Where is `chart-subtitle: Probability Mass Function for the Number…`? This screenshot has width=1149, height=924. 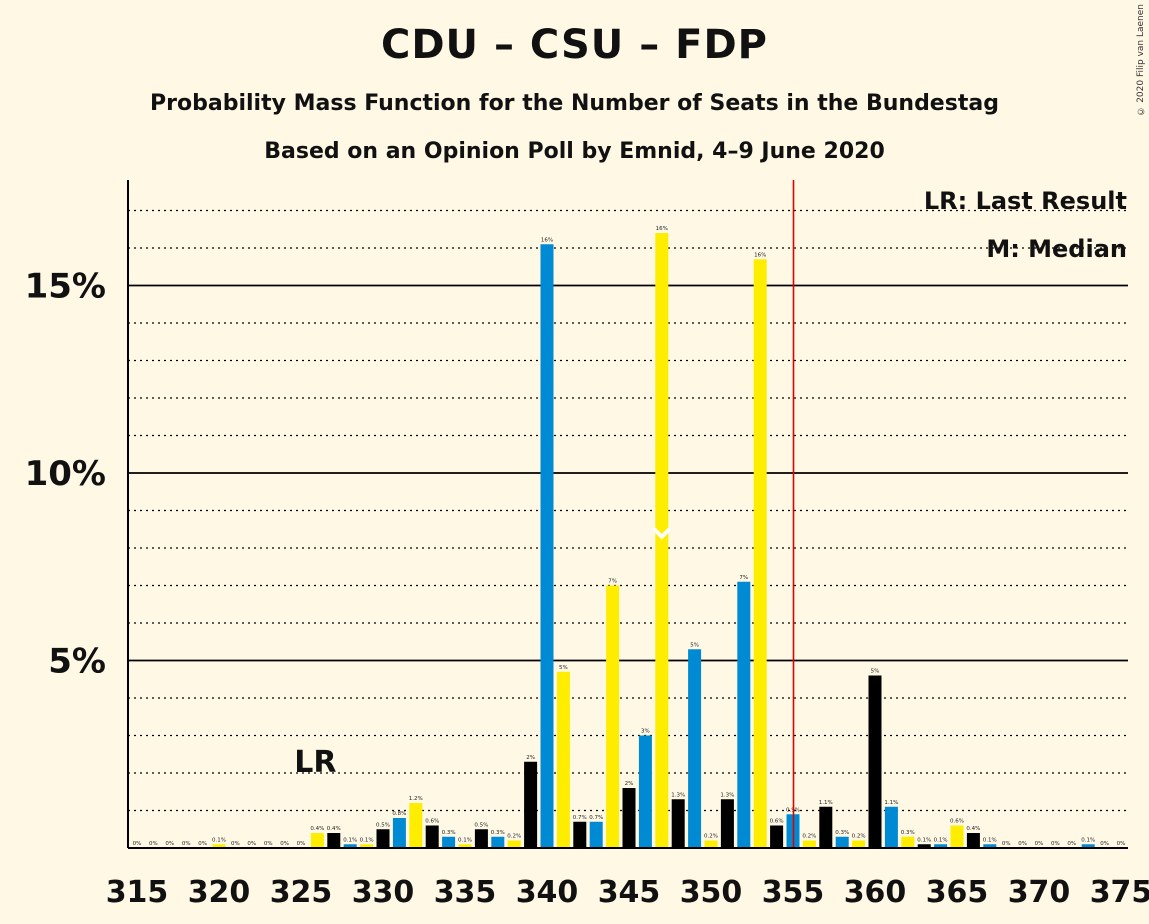 chart-subtitle: Probability Mass Function for the Number… is located at coordinates (574, 103).